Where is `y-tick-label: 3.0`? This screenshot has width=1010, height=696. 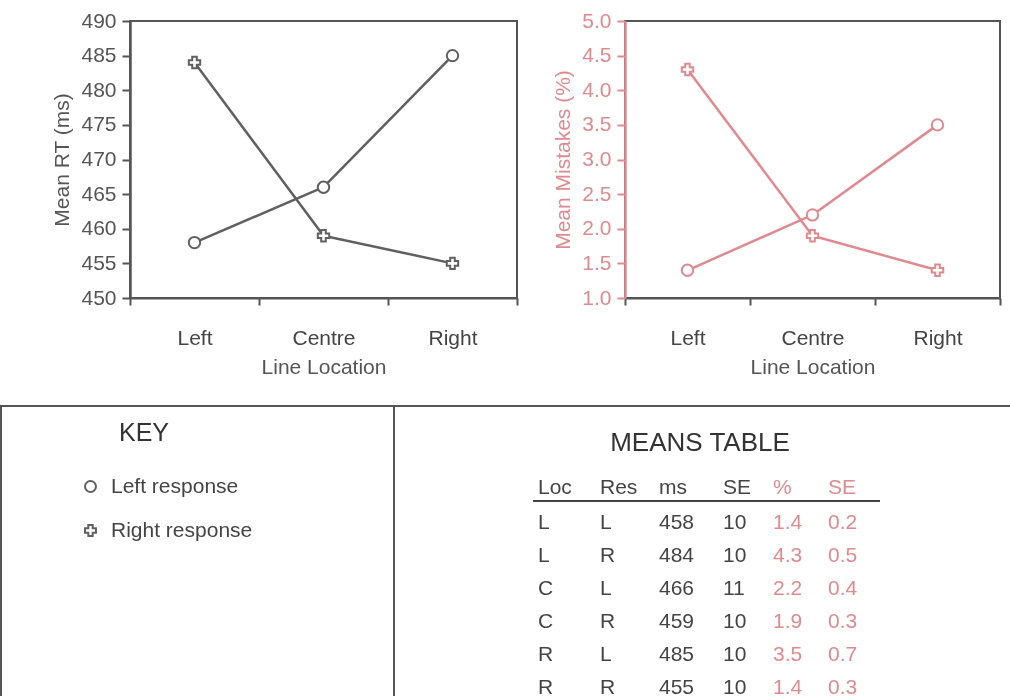 y-tick-label: 3.0 is located at coordinates (597, 158).